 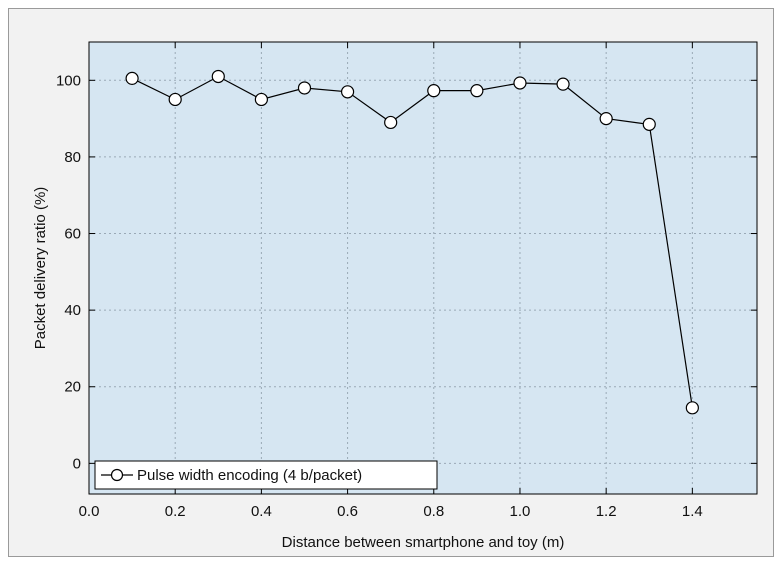 I want to click on legend-label: Pulse width encoding (4 b/packet), so click(x=249, y=475).